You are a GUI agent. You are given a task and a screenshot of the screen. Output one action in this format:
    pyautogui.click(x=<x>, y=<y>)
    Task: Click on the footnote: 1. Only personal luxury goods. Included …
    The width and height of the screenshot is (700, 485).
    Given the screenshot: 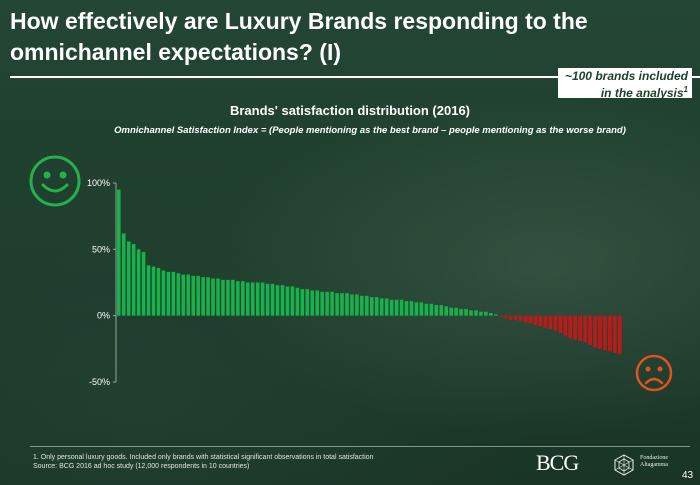 What is the action you would take?
    pyautogui.click(x=203, y=462)
    